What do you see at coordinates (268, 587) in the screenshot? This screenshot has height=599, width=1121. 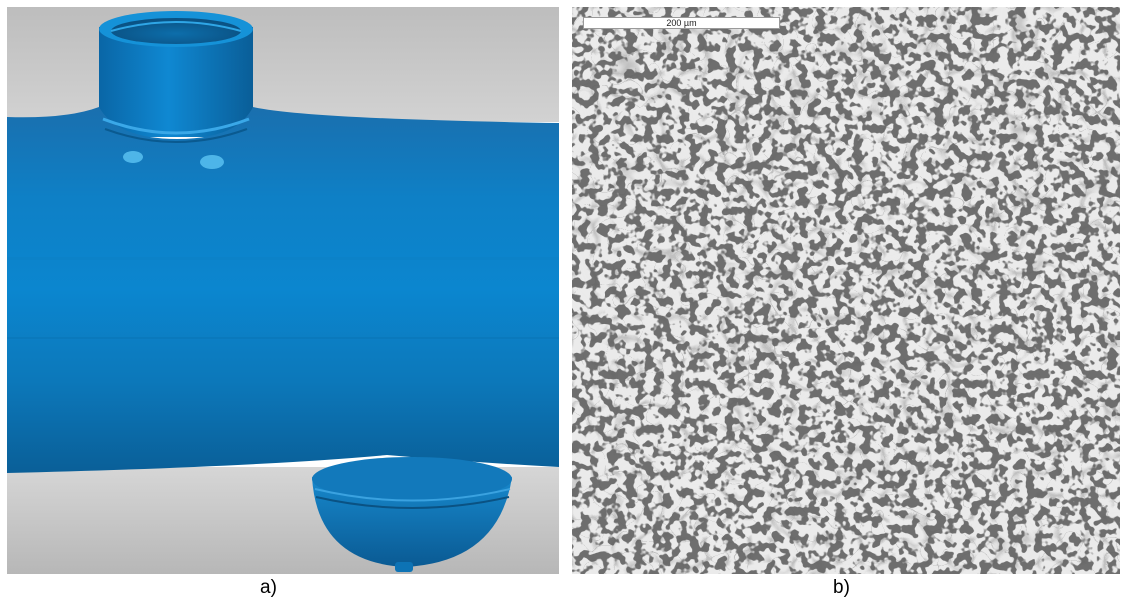 I see `caption-a: a)` at bounding box center [268, 587].